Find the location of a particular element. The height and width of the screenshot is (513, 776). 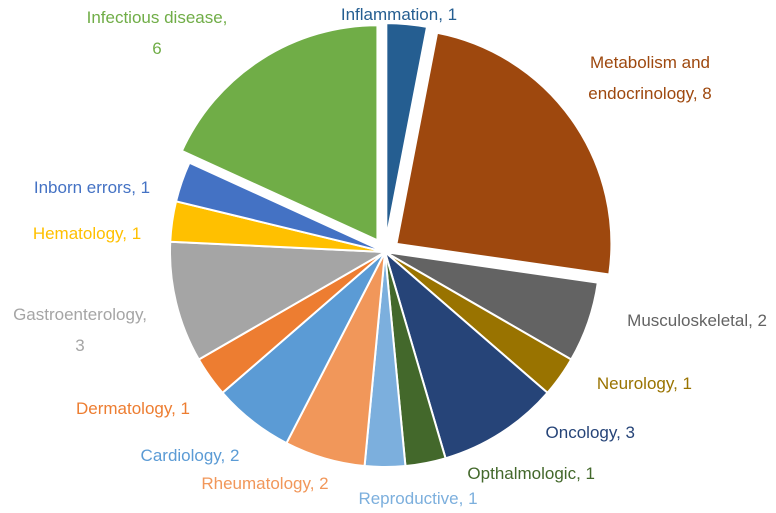

pie-label-opthalmologic: Opthalmologic, 1 is located at coordinates (531, 473).